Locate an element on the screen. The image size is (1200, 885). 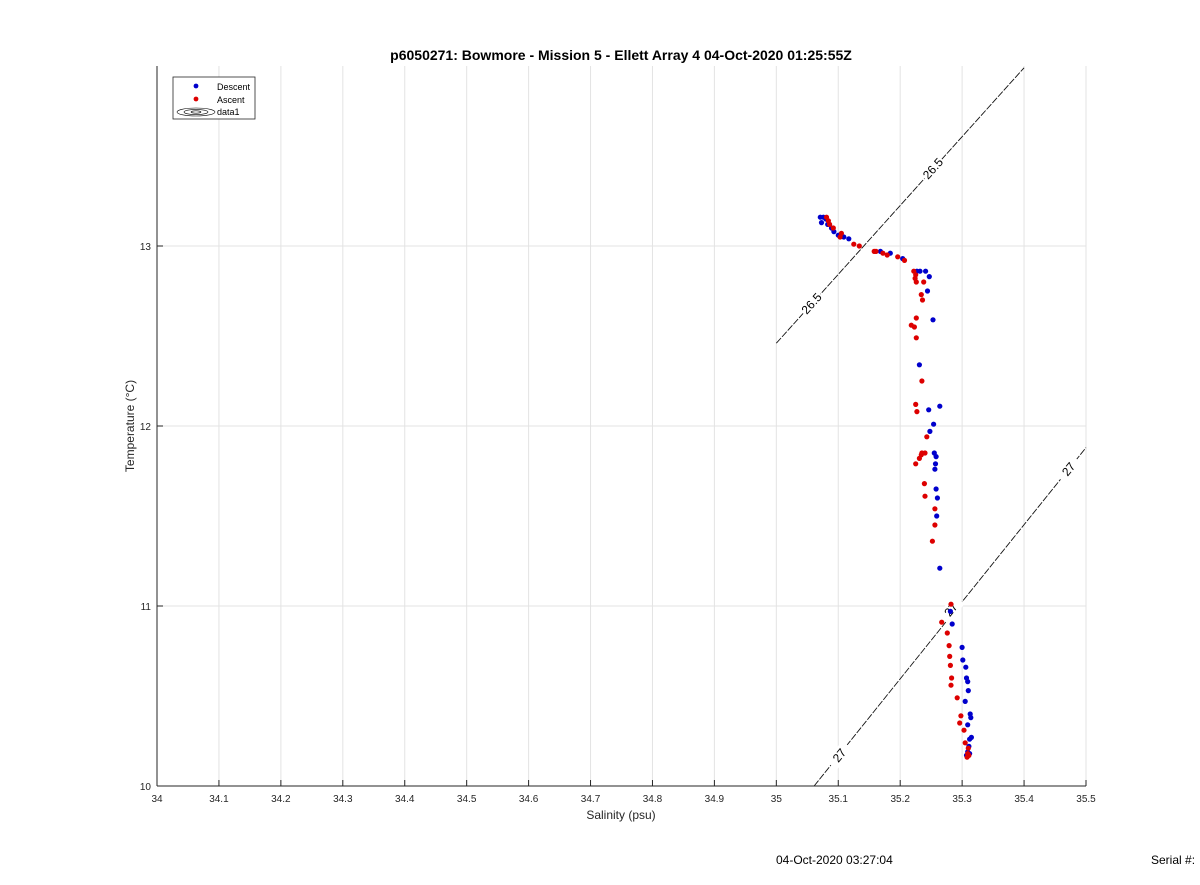
x-tick-label: 34.9 is located at coordinates (715, 799).